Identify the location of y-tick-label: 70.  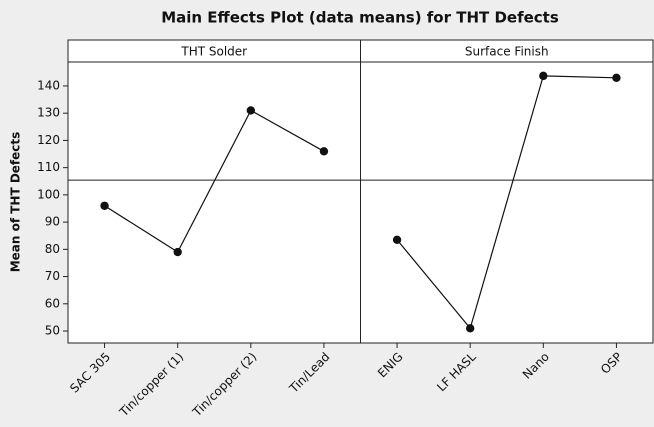
(52, 276).